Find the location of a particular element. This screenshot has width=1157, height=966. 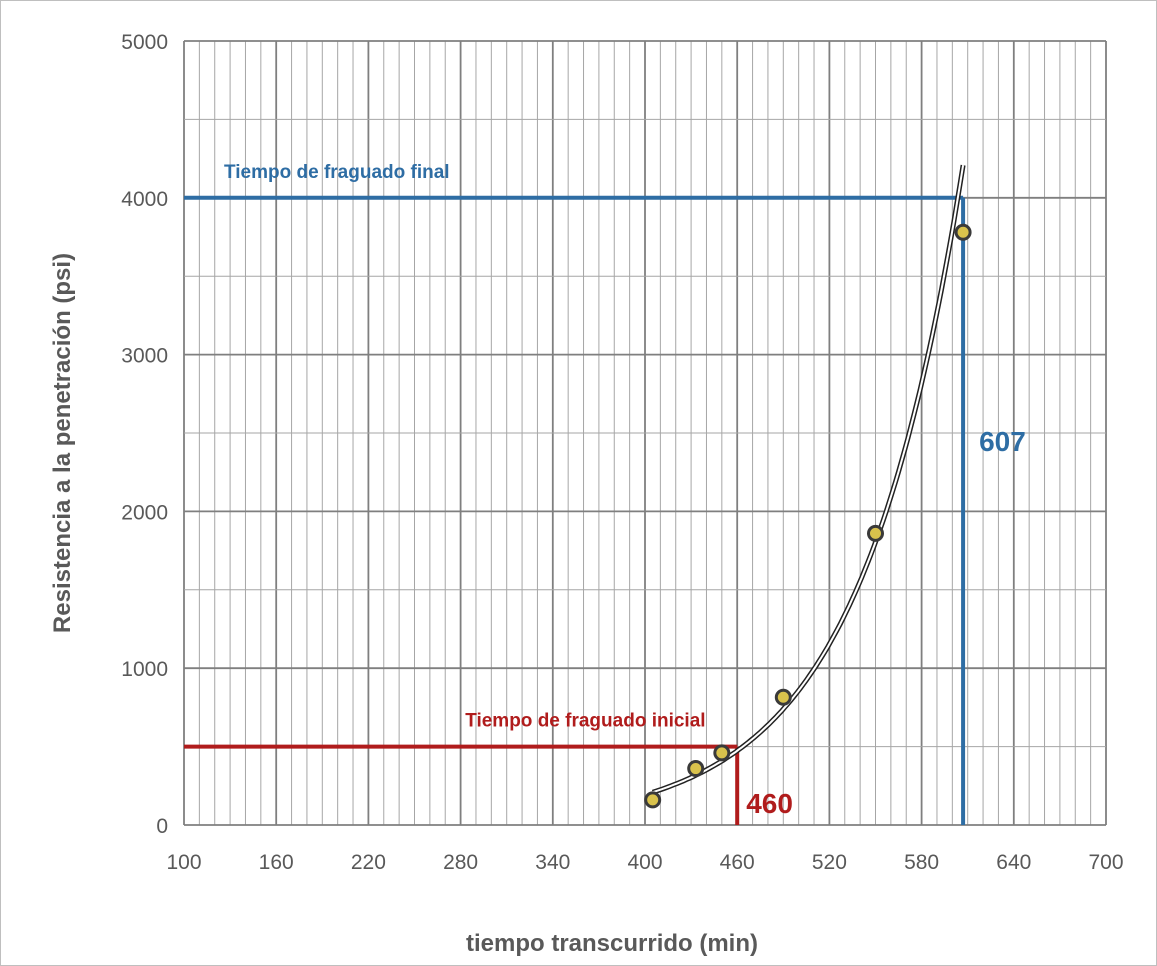

x-tick-label: 220 is located at coordinates (368, 862).